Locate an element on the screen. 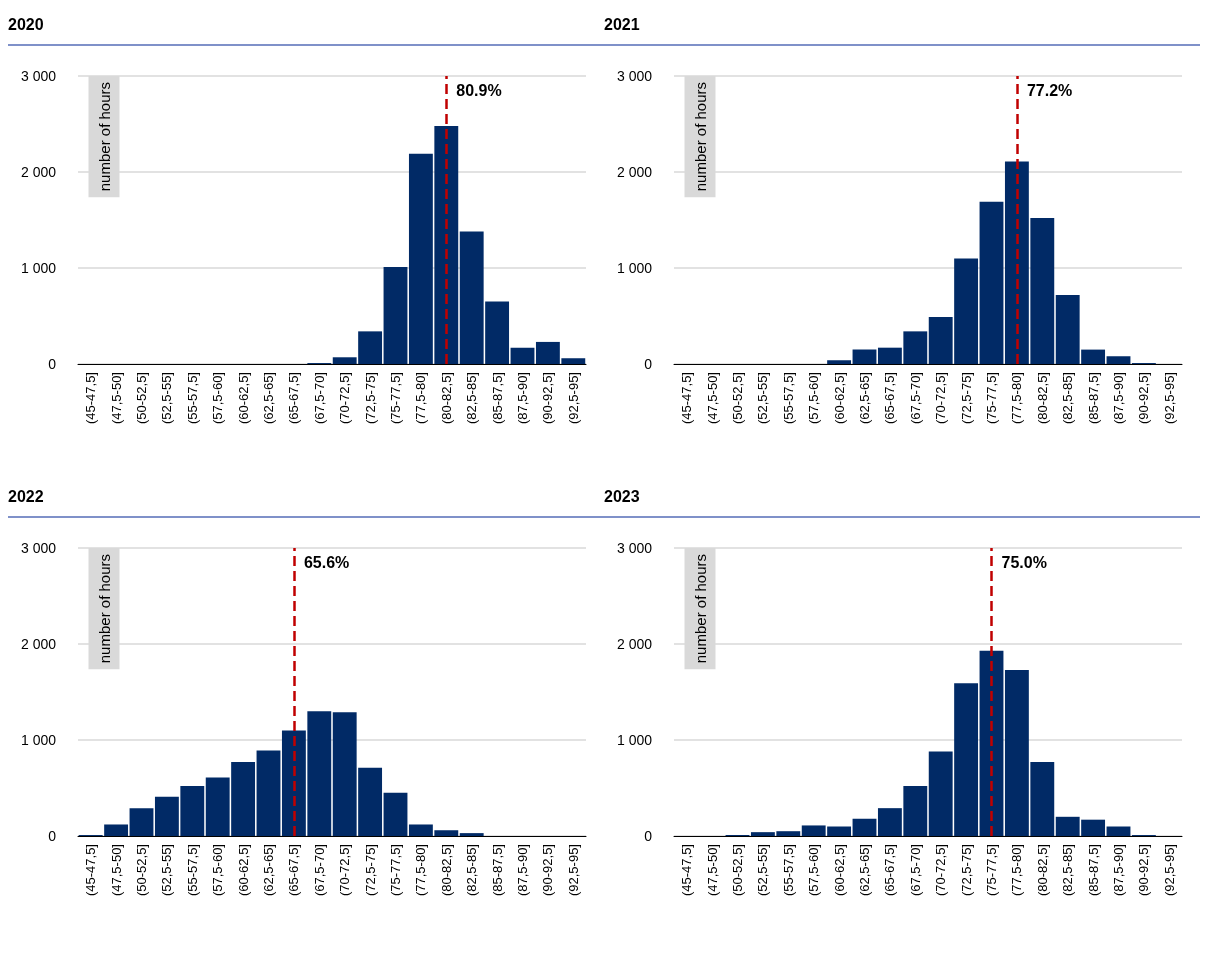 This screenshot has width=1208, height=961. ref-line-label: 65.6% is located at coordinates (326, 562).